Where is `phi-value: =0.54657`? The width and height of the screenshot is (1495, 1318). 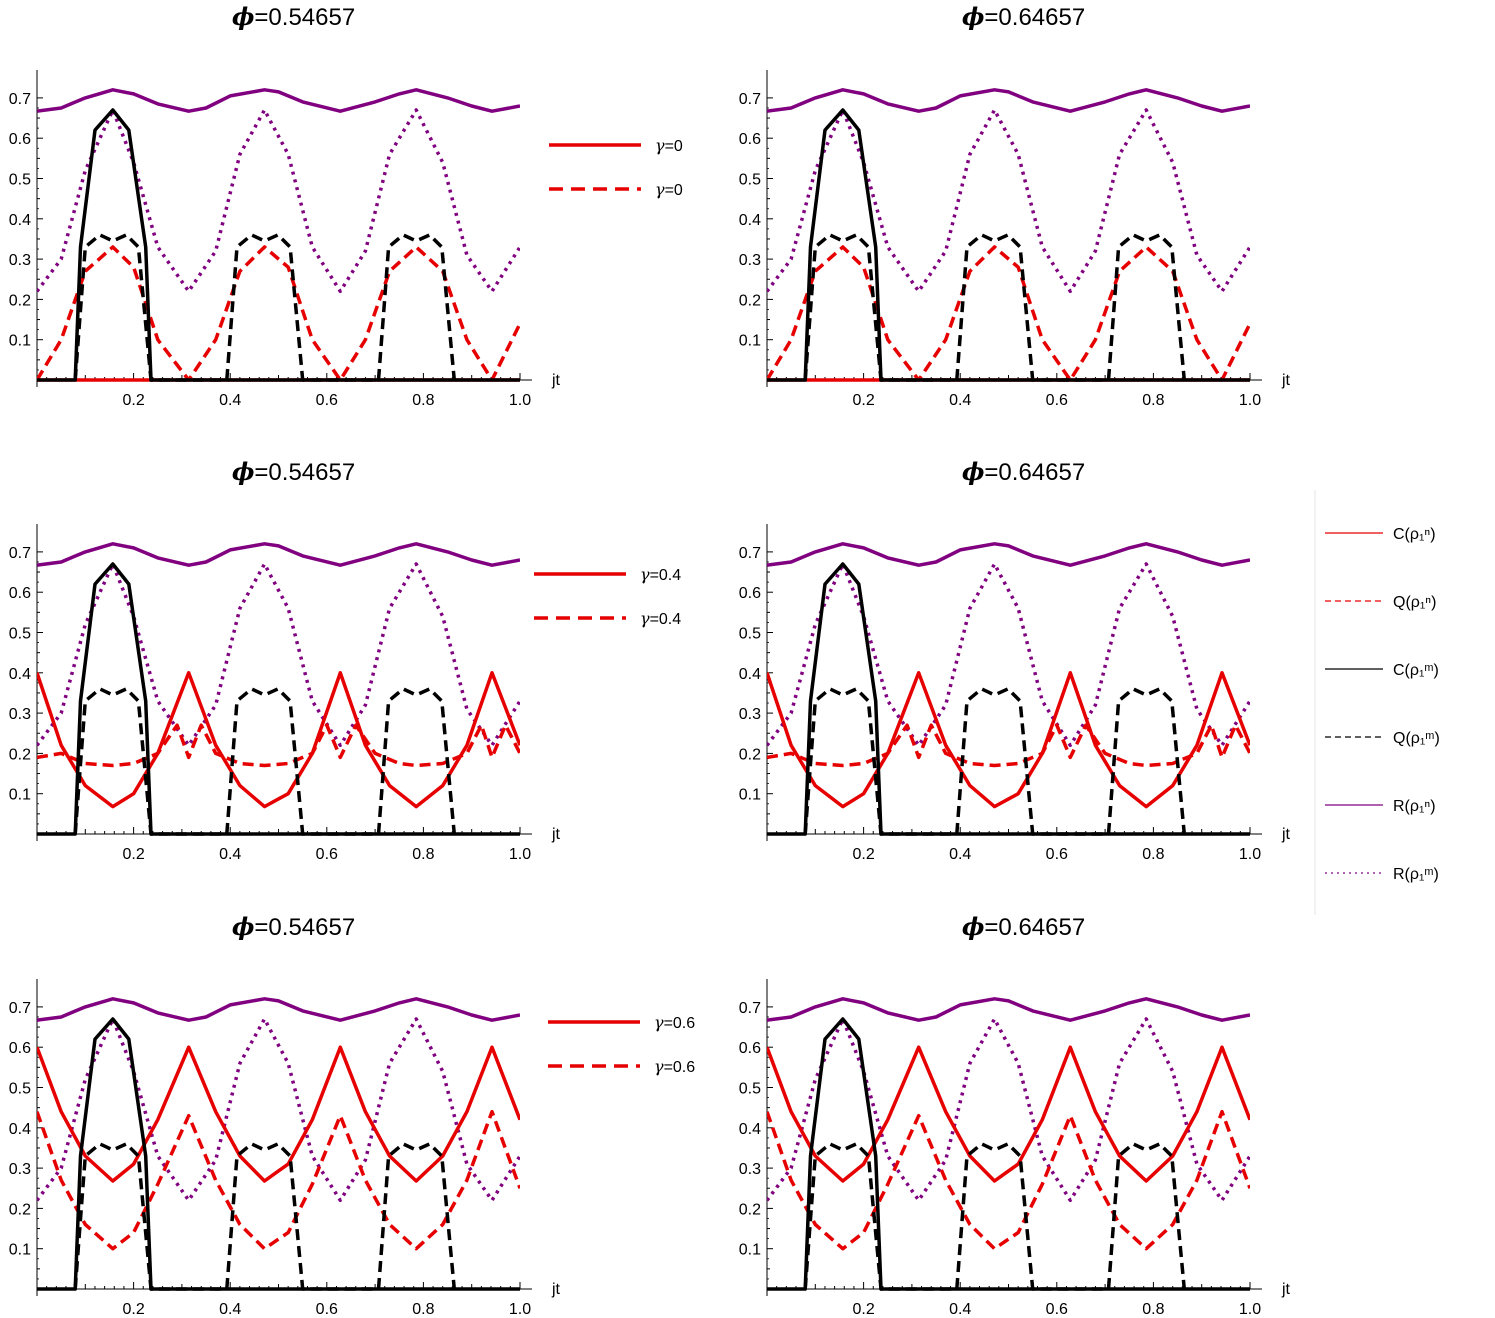 phi-value: =0.54657 is located at coordinates (304, 472).